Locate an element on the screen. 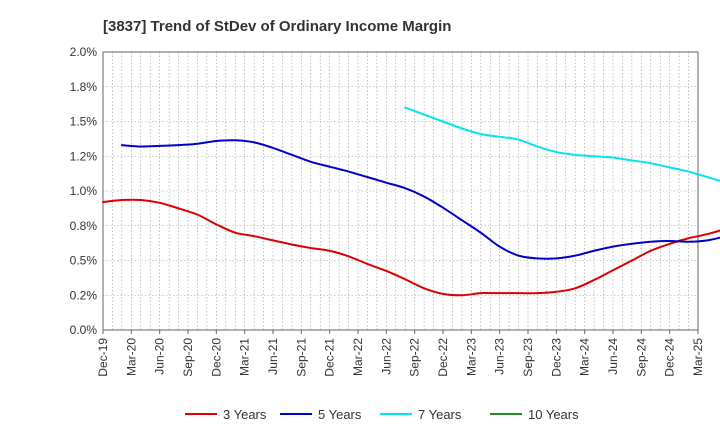 This screenshot has height=440, width=720. series-line-7-years is located at coordinates (562, 144).